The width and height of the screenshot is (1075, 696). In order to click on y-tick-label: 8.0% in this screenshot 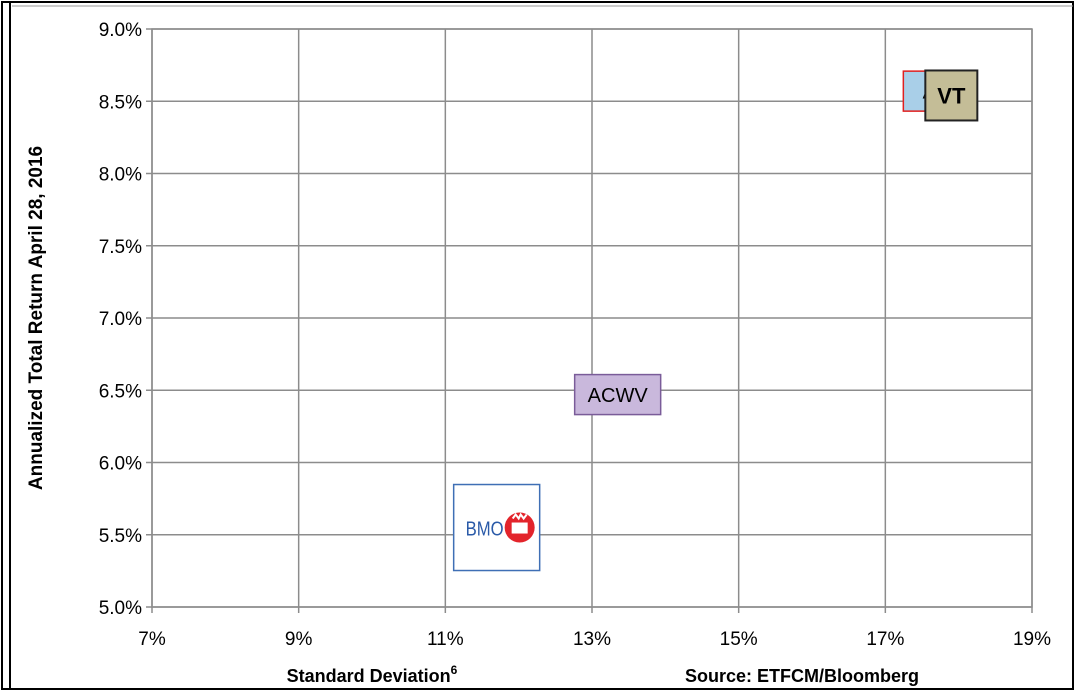, I will do `click(120, 175)`.